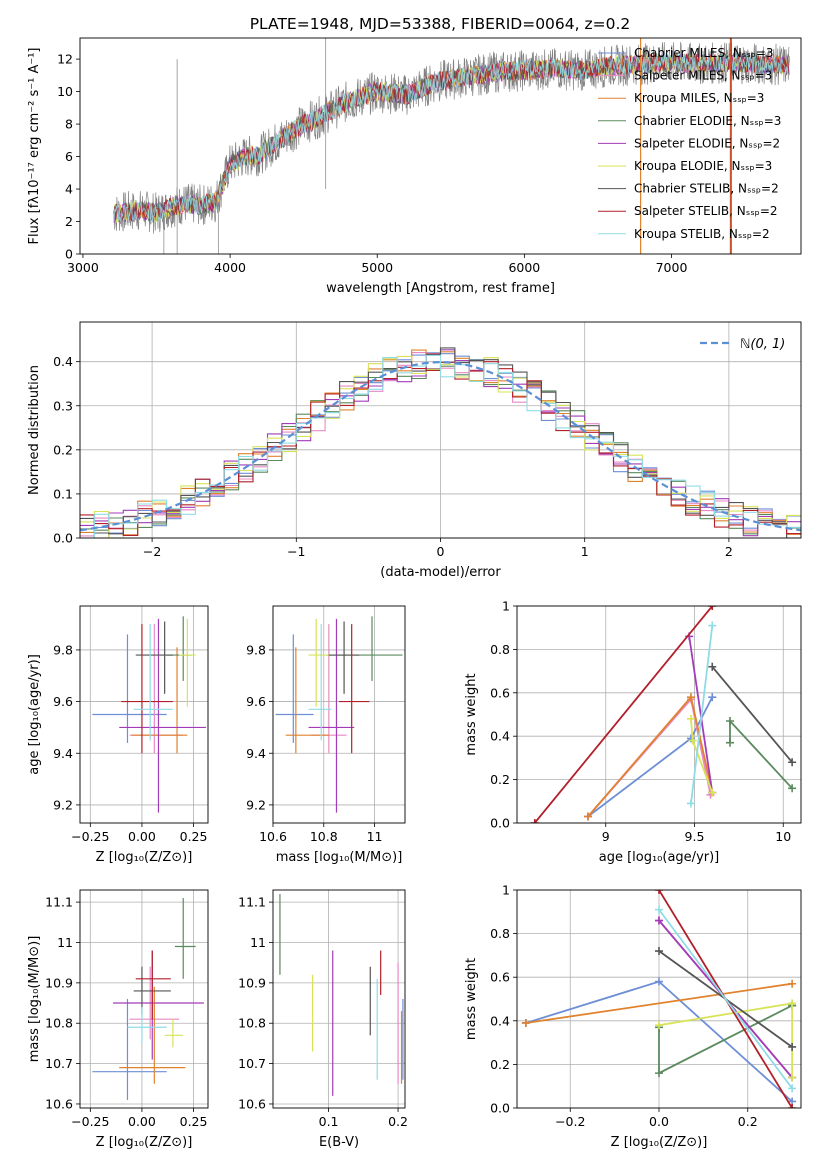 This screenshot has width=819, height=1170. Describe the element at coordinates (65, 59) in the screenshot. I see `spectrum-ytick-label: 12` at that location.